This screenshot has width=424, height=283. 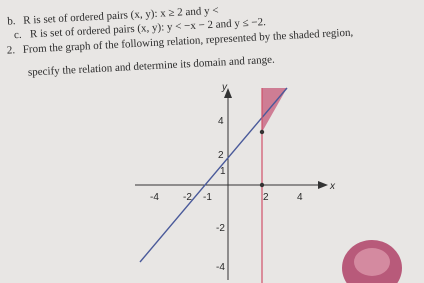 What do you see at coordinates (10, 50) in the screenshot?
I see `item-label: 2.` at bounding box center [10, 50].